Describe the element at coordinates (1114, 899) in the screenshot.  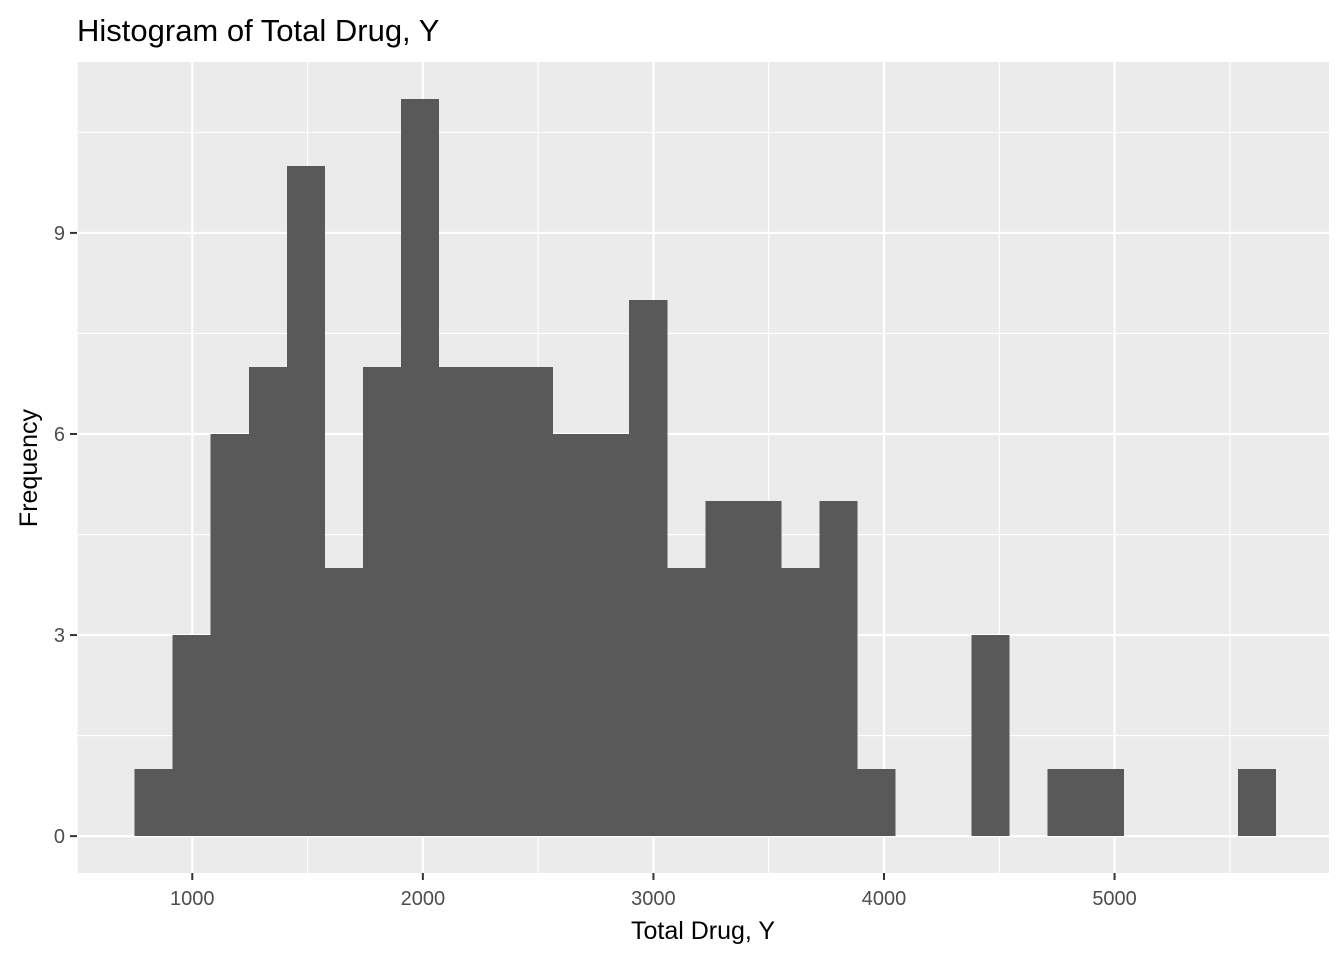
I see `x-tick-label-4: 5000` at that location.